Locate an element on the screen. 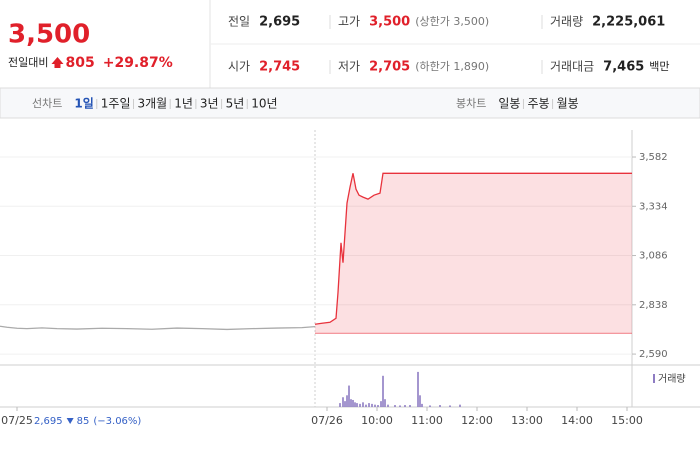  y-tick-label: 3,334 is located at coordinates (653, 206).